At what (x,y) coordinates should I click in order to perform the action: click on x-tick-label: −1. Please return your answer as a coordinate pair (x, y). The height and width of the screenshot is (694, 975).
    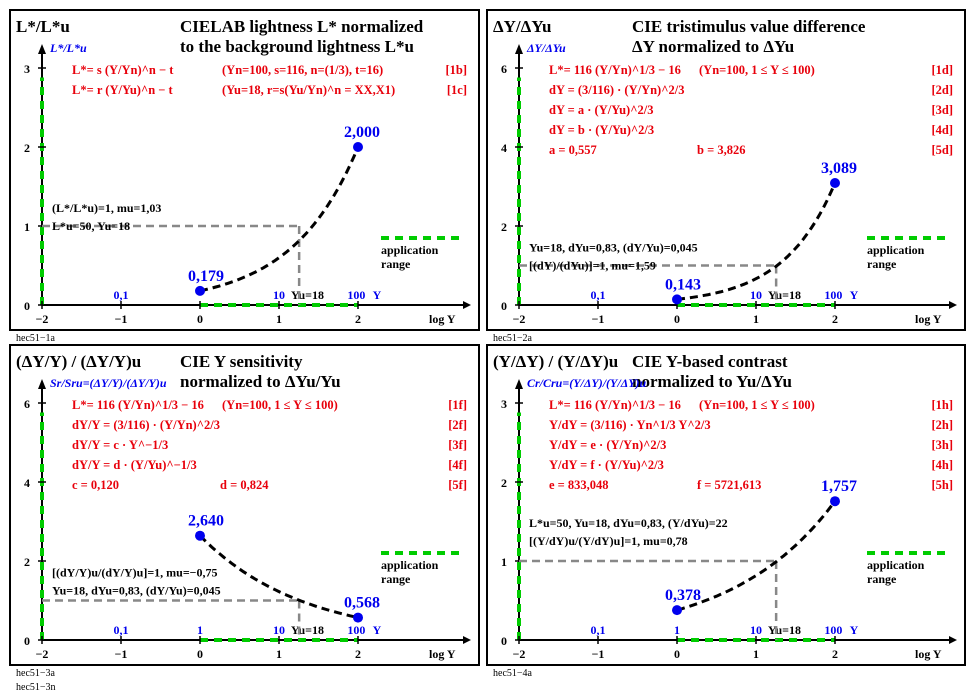
    Looking at the image, I should click on (121, 654).